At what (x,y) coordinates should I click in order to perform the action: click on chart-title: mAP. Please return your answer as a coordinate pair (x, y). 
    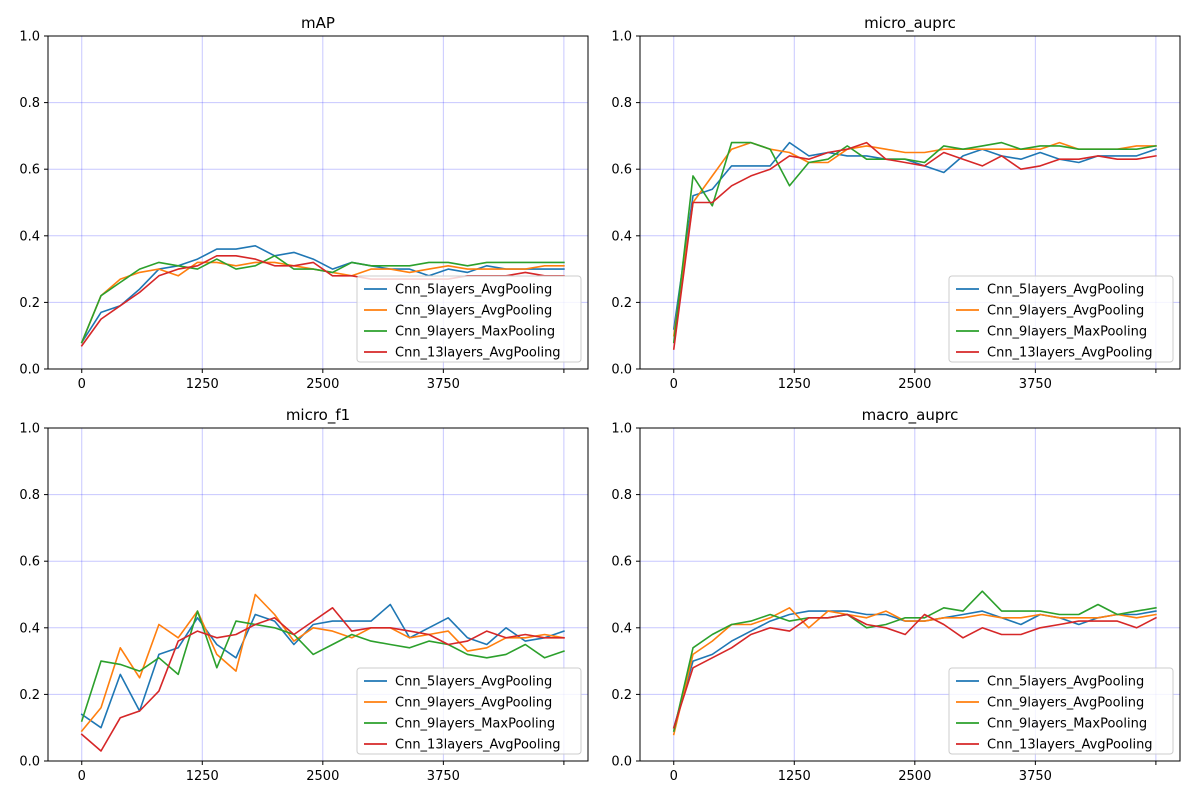
    Looking at the image, I should click on (318, 23).